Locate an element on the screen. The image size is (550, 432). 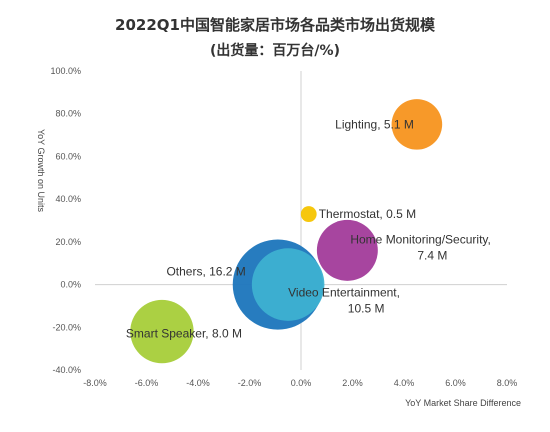
y-tick-label: 40.0% is located at coordinates (68, 199).